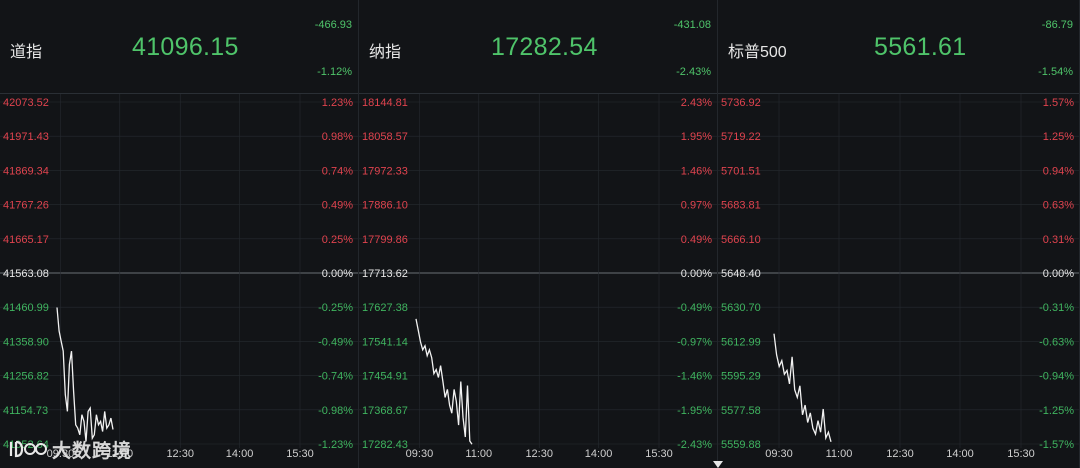 The image size is (1080, 468). I want to click on price-tick-label: 5630.70, so click(741, 308).